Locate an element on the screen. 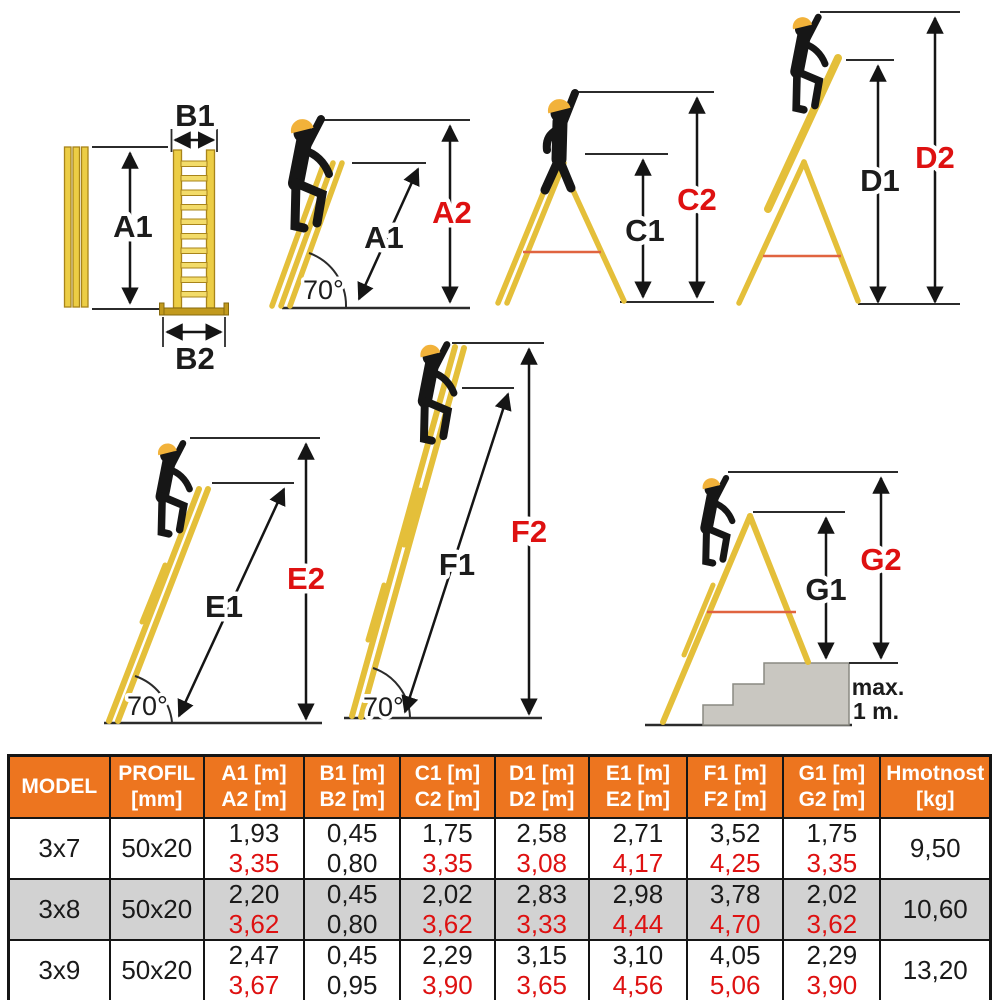 The height and width of the screenshot is (1000, 1000). cell-d: 2,58 3,08 is located at coordinates (541, 848).